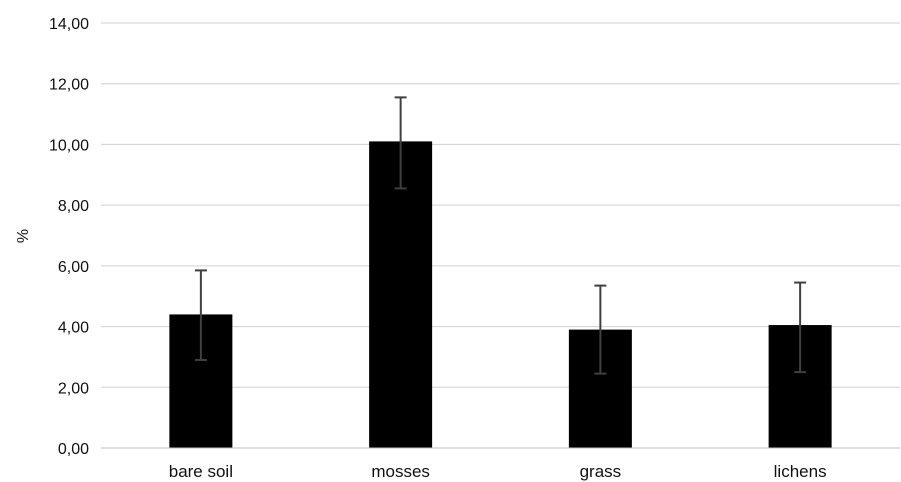 The width and height of the screenshot is (901, 482). What do you see at coordinates (498, 471) in the screenshot?
I see `x-axis-category-labels: bare soil mosses grass lichens` at bounding box center [498, 471].